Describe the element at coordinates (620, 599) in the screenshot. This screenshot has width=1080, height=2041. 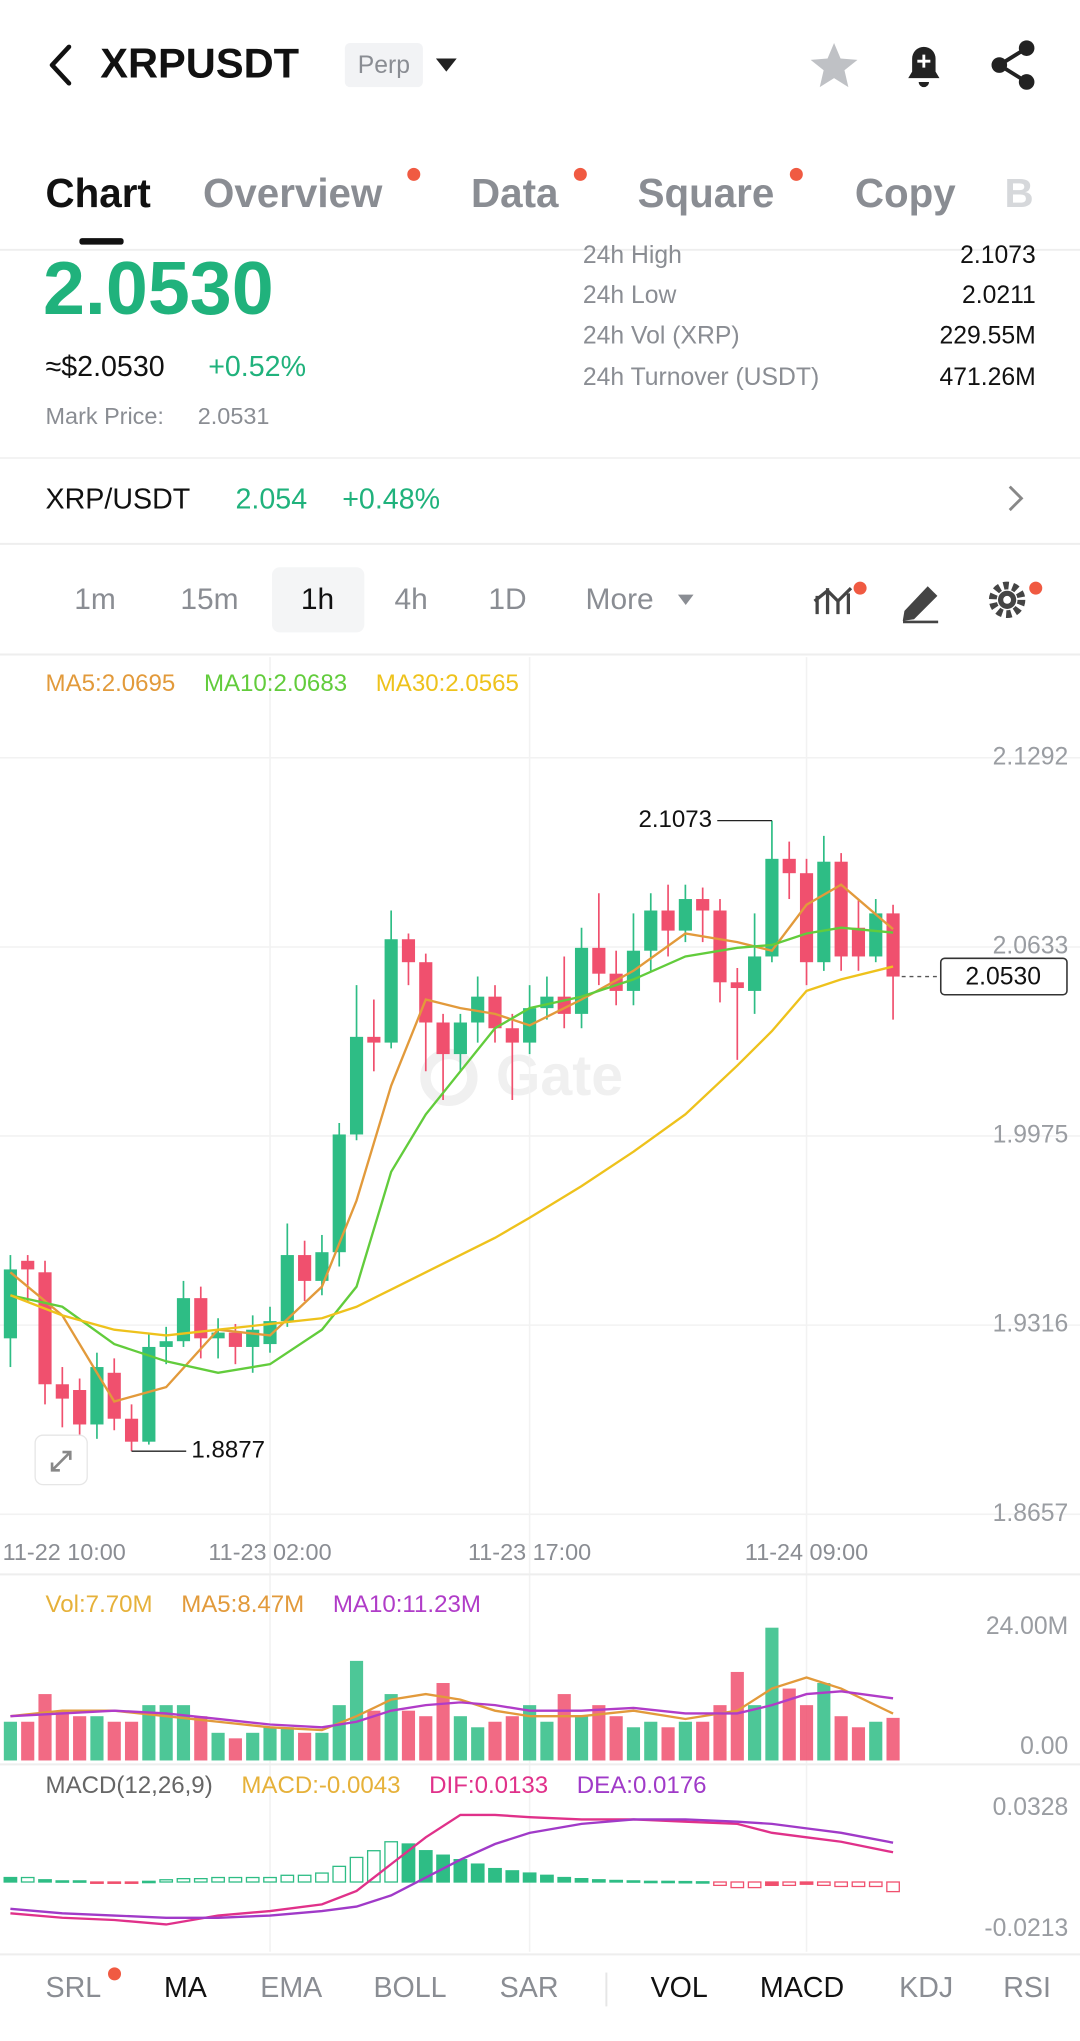
I see `interval: More` at that location.